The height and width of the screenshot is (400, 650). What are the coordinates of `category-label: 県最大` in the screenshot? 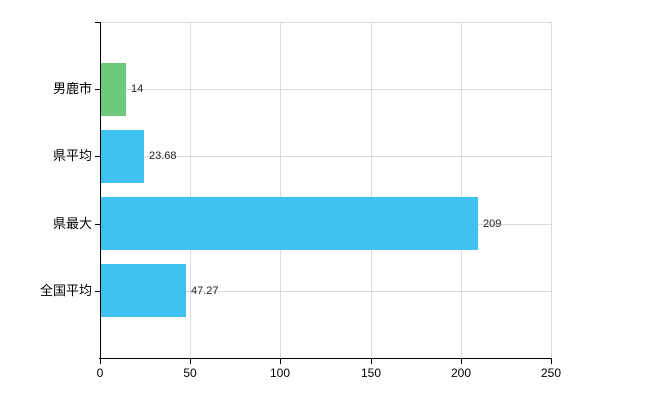 It's located at (72, 223).